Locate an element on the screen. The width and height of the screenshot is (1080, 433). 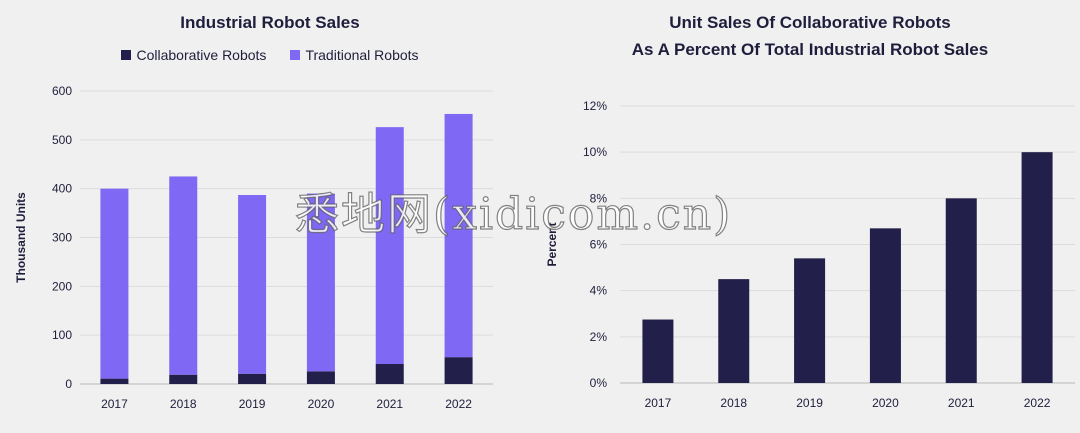
left-chart-y-axis-title: Thousand Units is located at coordinates (21, 237).